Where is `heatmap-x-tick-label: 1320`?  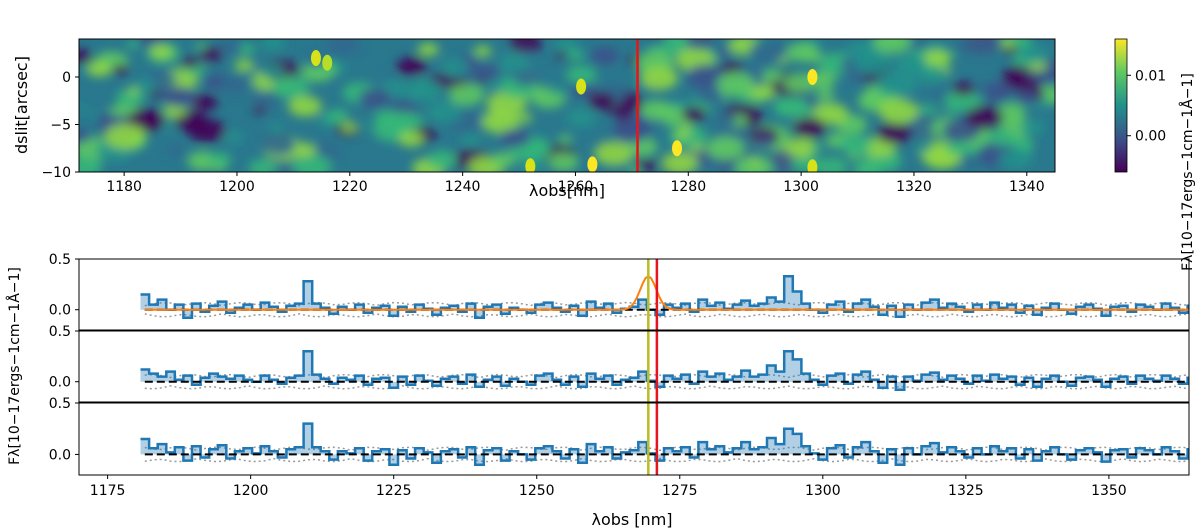
heatmap-x-tick-label: 1320 is located at coordinates (914, 187).